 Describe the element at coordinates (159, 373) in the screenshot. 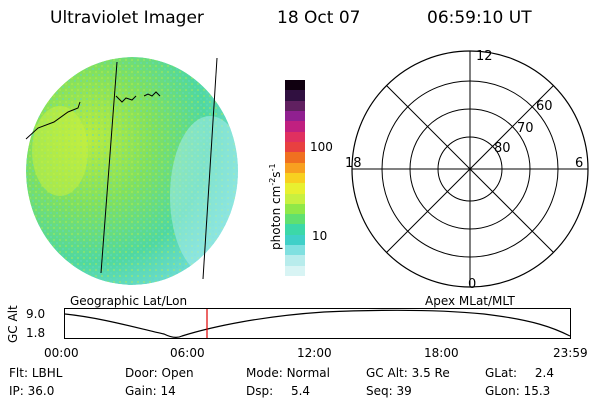

I see `info-door: Door: Open` at that location.